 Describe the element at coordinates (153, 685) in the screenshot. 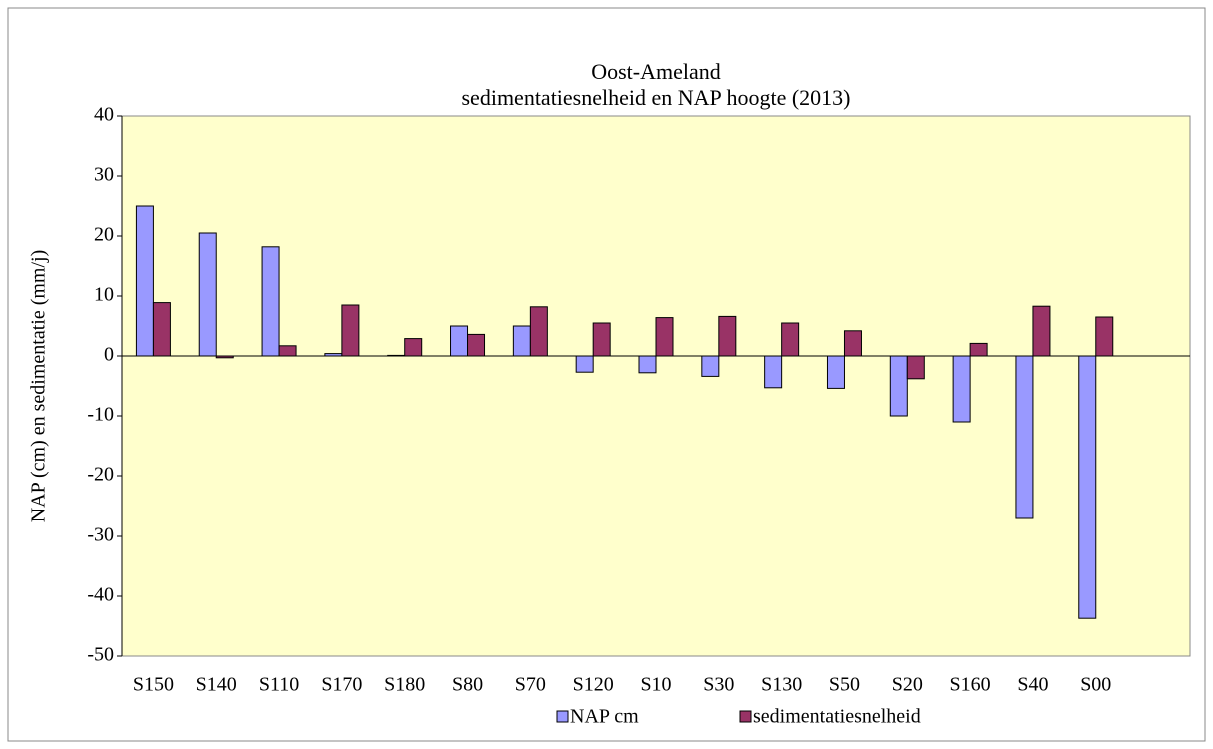

I see `x-tick-label: S150` at that location.